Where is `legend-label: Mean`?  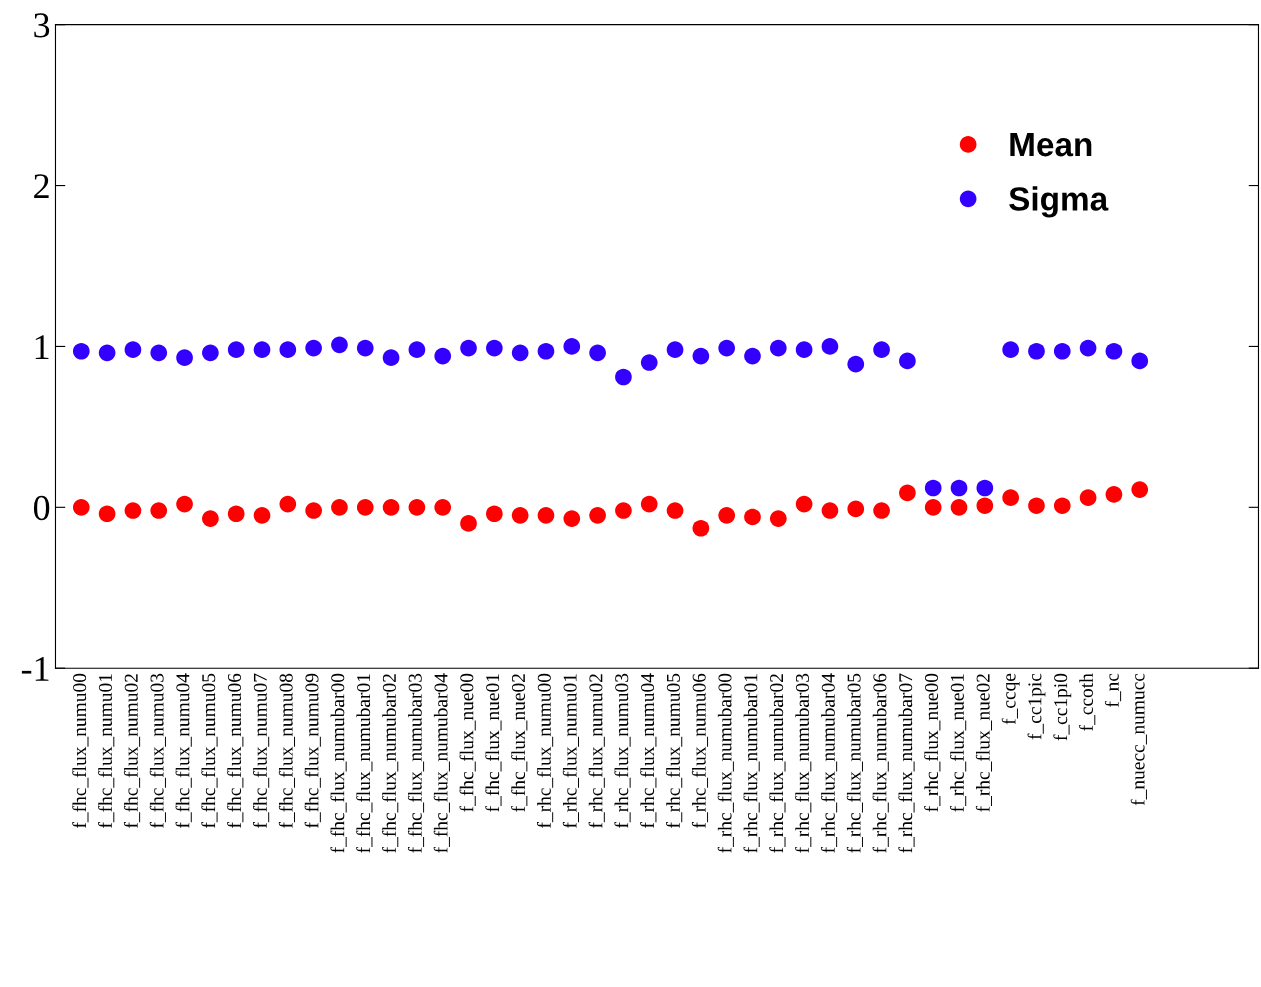
legend-label: Mean is located at coordinates (1051, 145).